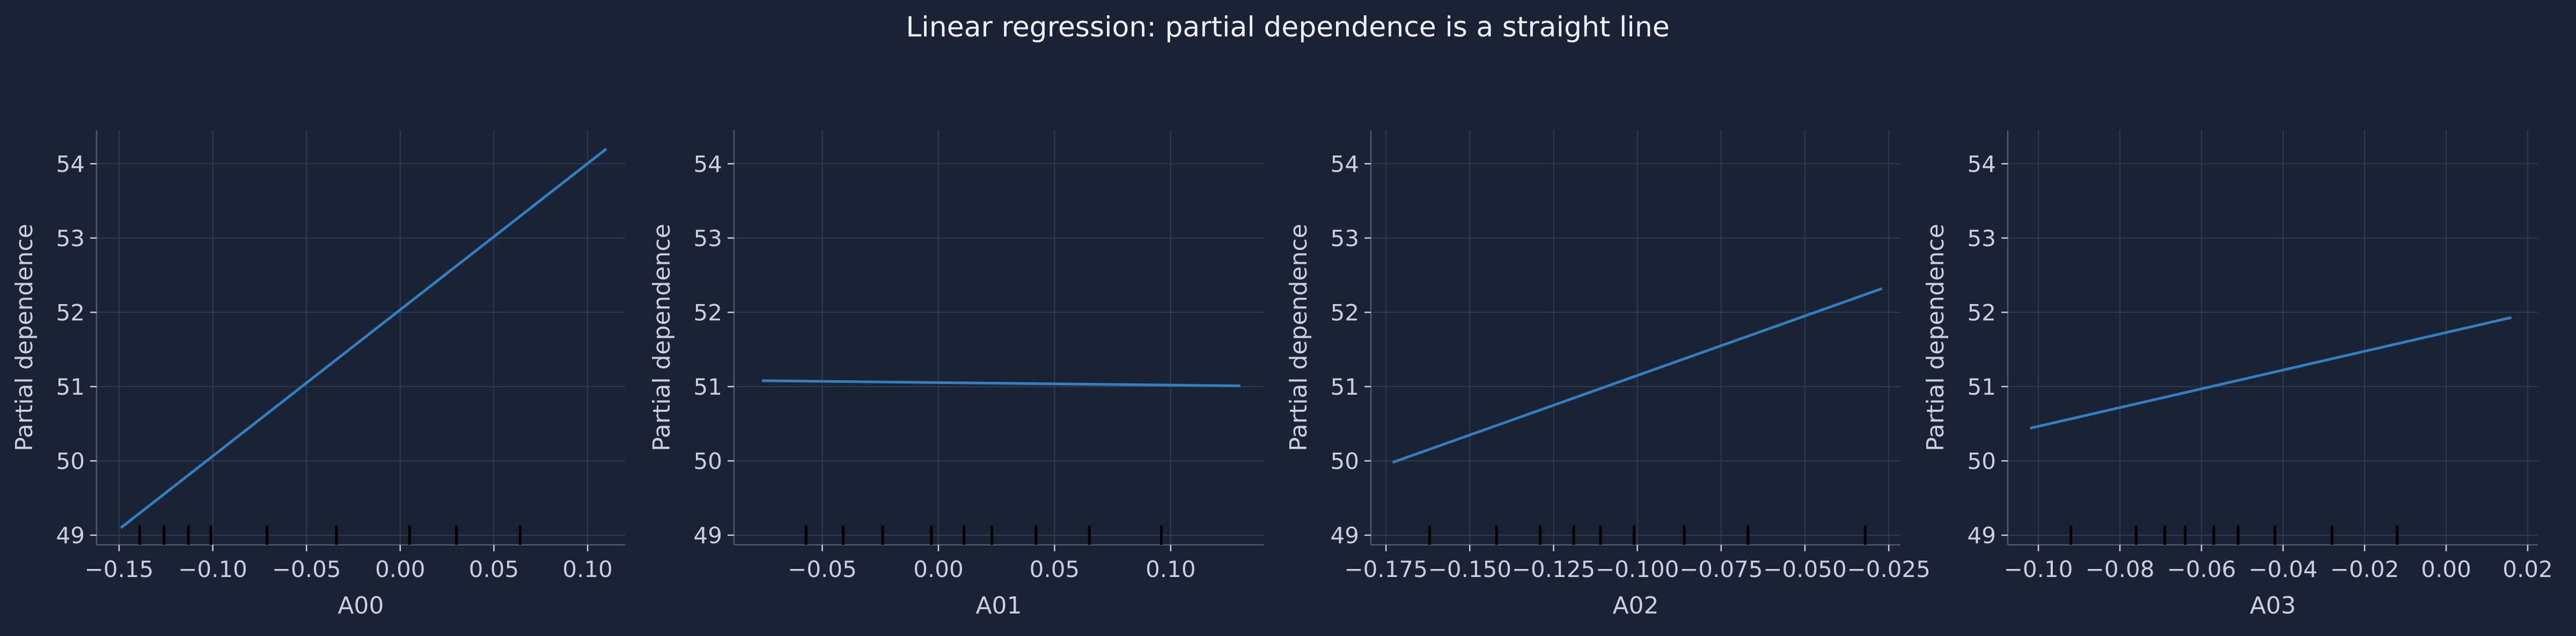 This screenshot has height=636, width=2576. Describe the element at coordinates (1385, 569) in the screenshot. I see `x-tick-label: −0.175` at that location.